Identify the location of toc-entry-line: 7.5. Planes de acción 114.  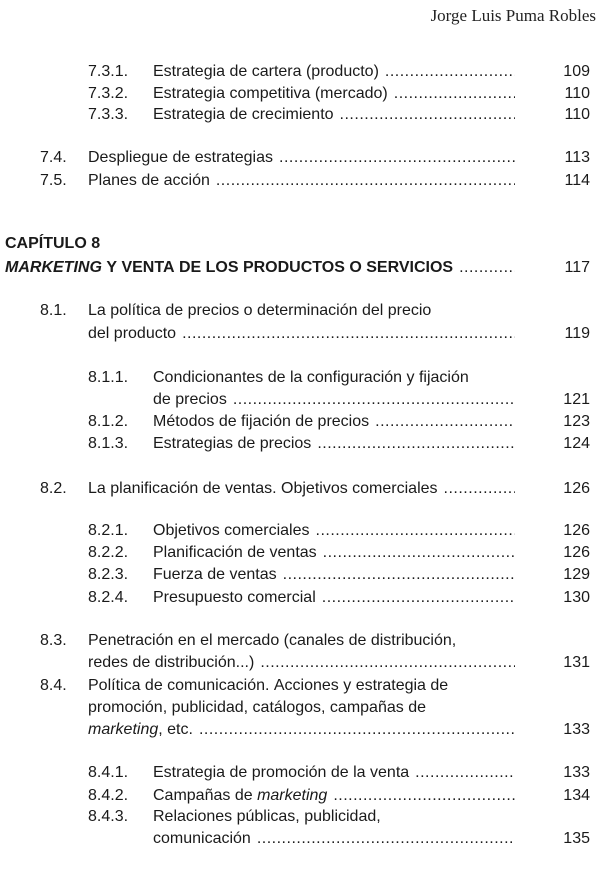
(300, 181).